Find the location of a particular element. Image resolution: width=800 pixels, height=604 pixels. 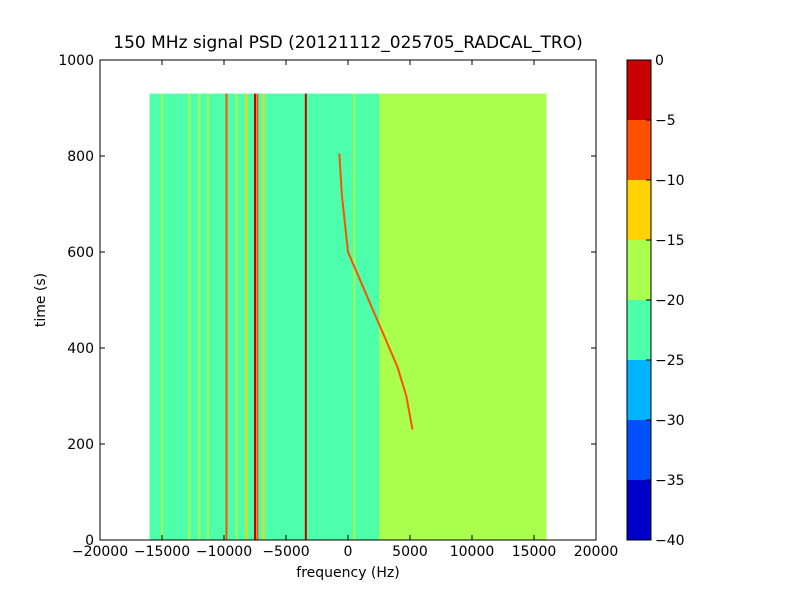

y-tick-label: 1000 is located at coordinates (76, 61).